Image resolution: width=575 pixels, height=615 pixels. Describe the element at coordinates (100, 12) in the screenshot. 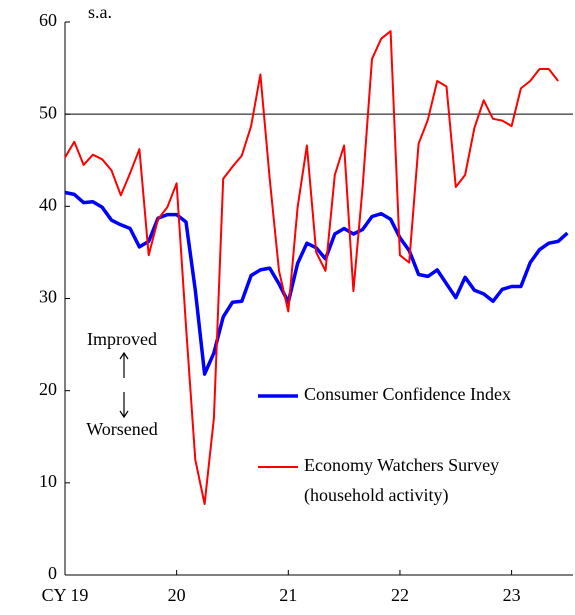

I see `units-label: s.a.` at that location.